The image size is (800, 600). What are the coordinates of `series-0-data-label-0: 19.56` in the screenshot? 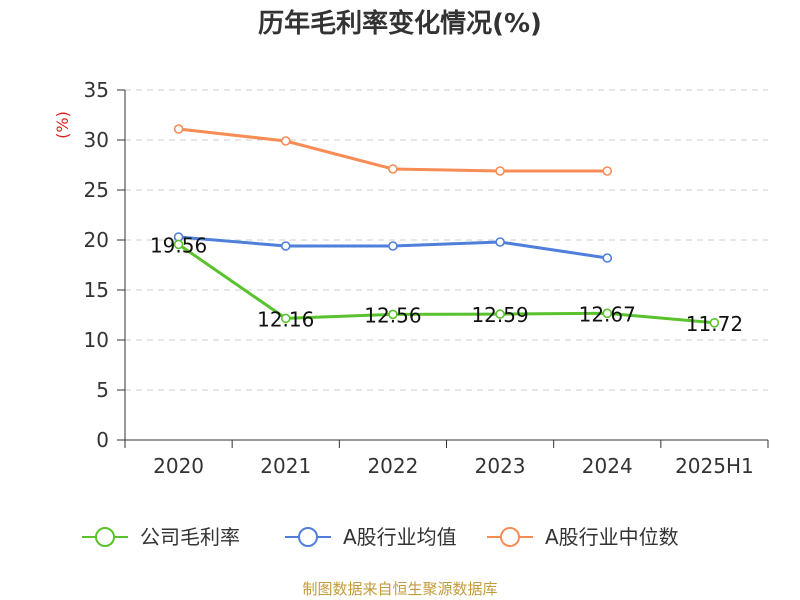 It's located at (178, 245).